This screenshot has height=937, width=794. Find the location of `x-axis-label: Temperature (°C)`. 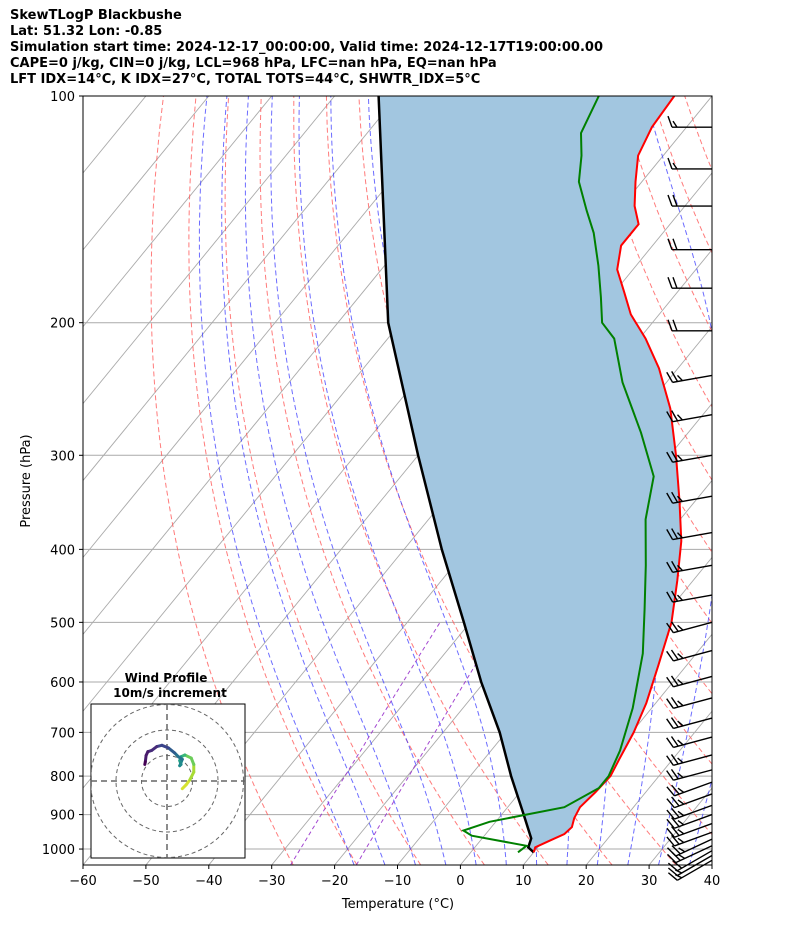

x-axis-label: Temperature (°C) is located at coordinates (397, 904).